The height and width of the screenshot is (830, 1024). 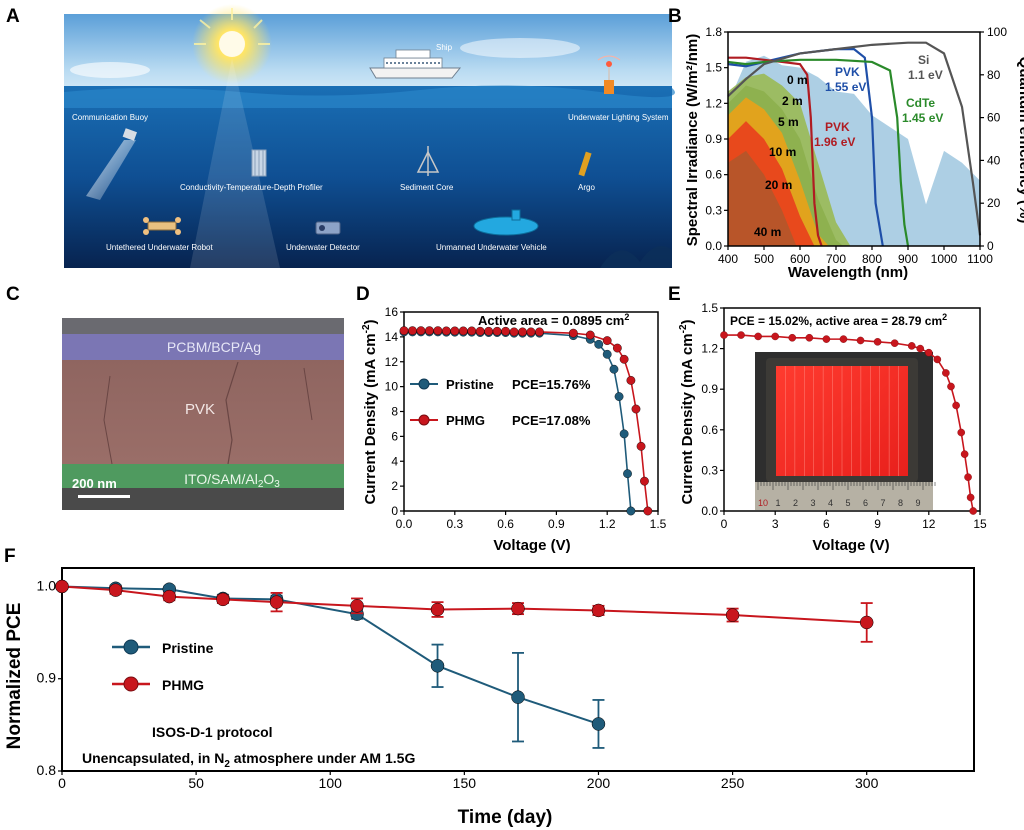 I want to click on f-legend-phmg: PHMG, so click(x=183, y=685).